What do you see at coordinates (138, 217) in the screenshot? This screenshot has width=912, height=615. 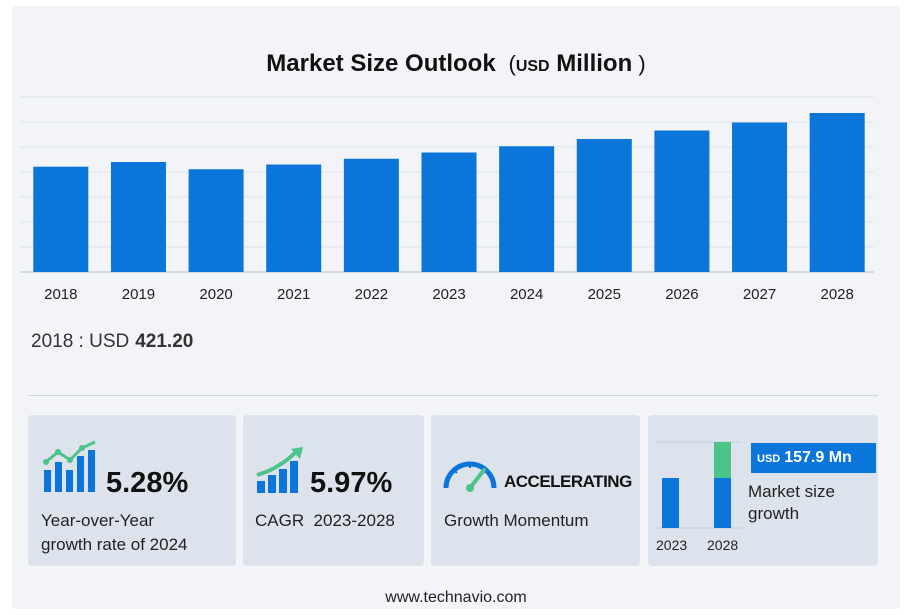 I see `bar-2019` at bounding box center [138, 217].